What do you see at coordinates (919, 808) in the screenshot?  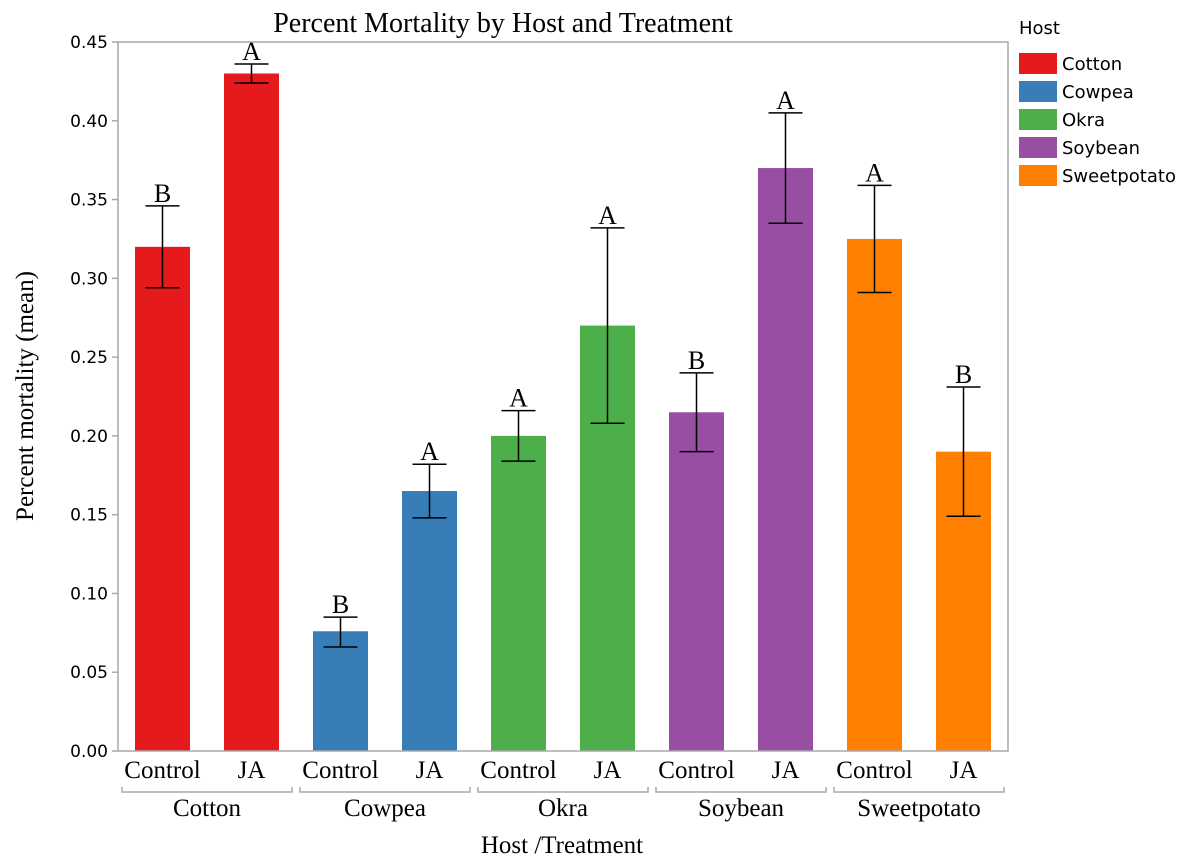 I see `x-group-label-host: Sweetpotato` at bounding box center [919, 808].